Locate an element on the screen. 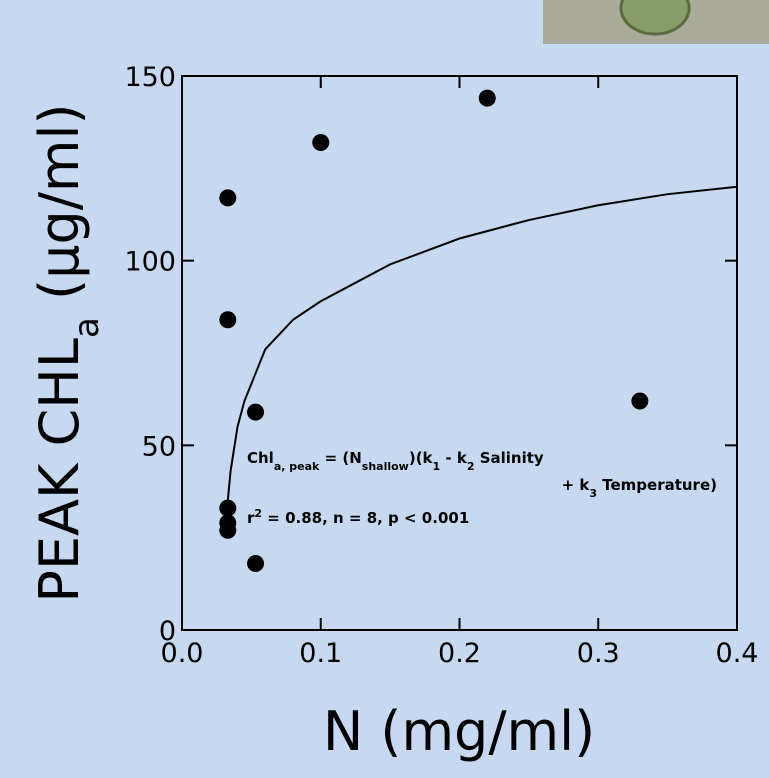 The image size is (769, 778). photo-cell is located at coordinates (655, 18).